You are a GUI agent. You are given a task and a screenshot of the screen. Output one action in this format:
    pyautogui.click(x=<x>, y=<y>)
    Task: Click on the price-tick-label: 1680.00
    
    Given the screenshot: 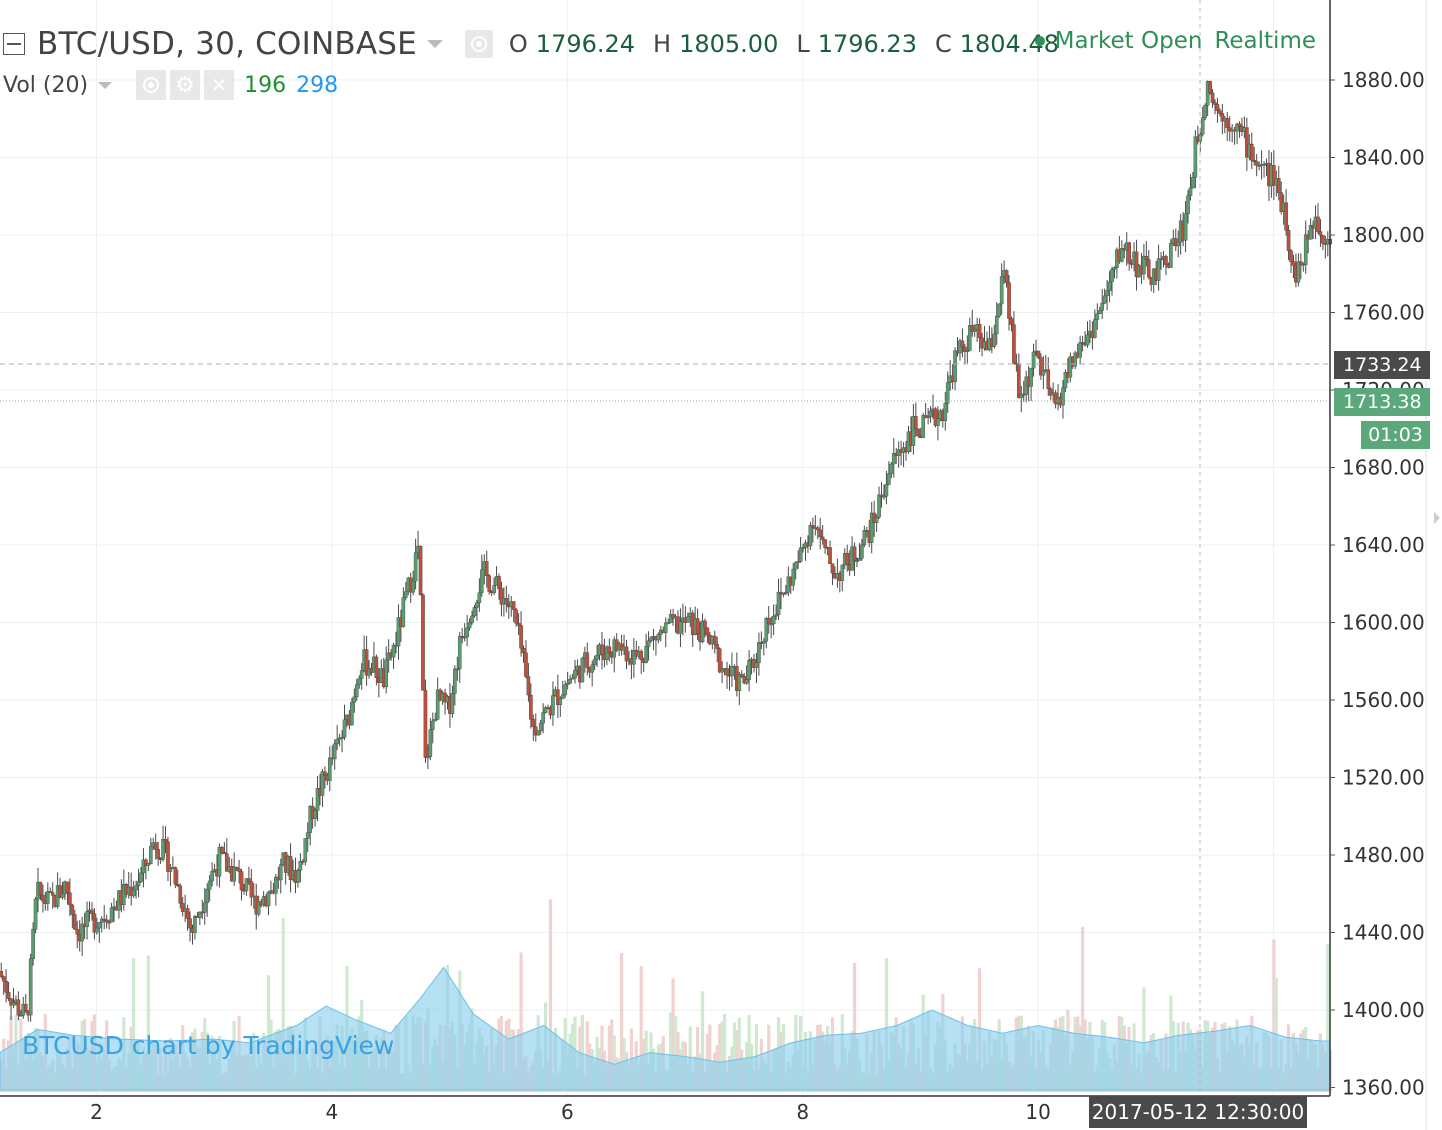 What is the action you would take?
    pyautogui.click(x=1383, y=468)
    